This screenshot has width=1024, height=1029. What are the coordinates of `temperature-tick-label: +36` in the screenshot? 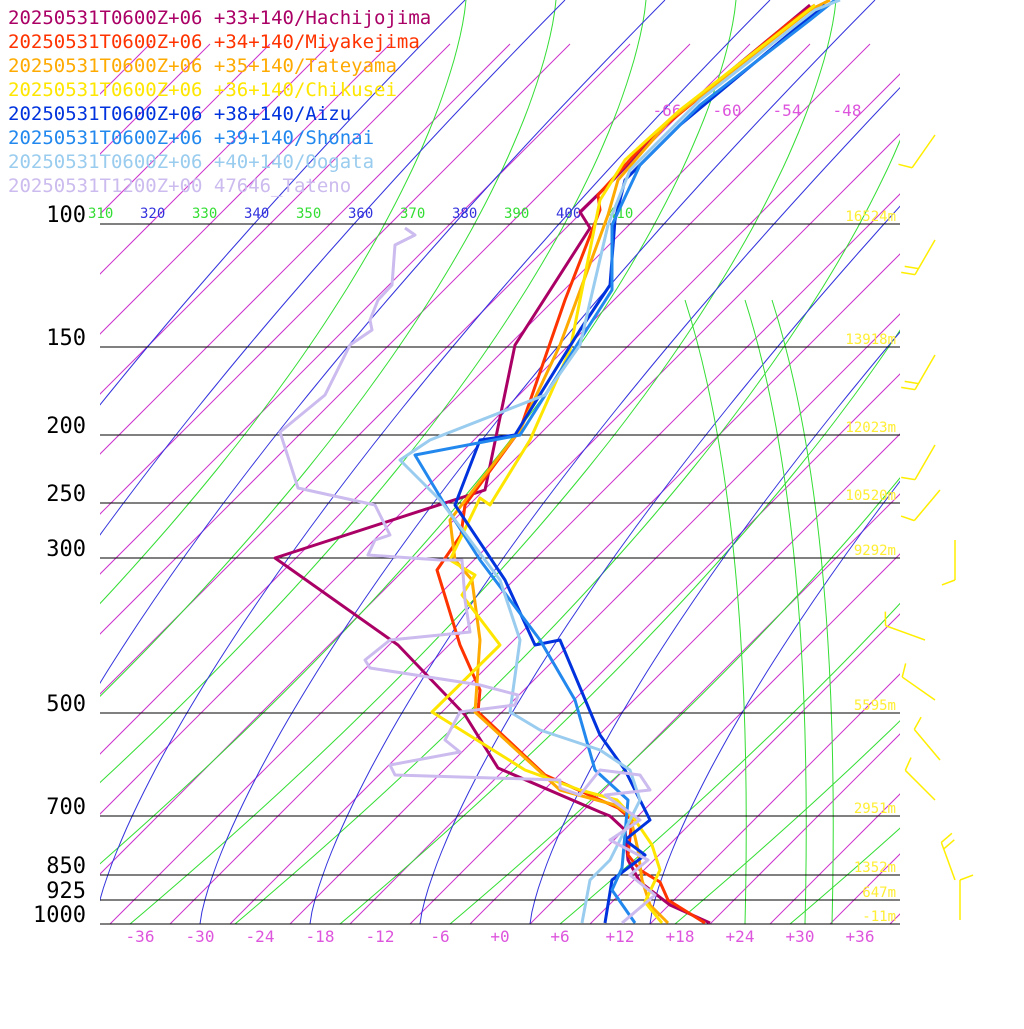 It's located at (860, 936).